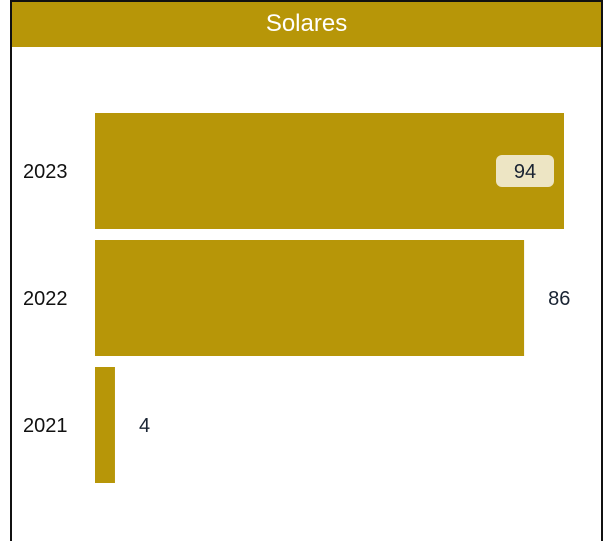  I want to click on value-badge-2023, so click(525, 171).